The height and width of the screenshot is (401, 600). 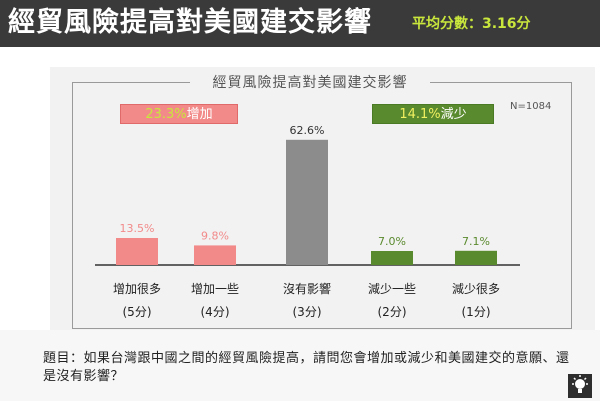 What do you see at coordinates (137, 312) in the screenshot?
I see `score-label-1: (5分)` at bounding box center [137, 312].